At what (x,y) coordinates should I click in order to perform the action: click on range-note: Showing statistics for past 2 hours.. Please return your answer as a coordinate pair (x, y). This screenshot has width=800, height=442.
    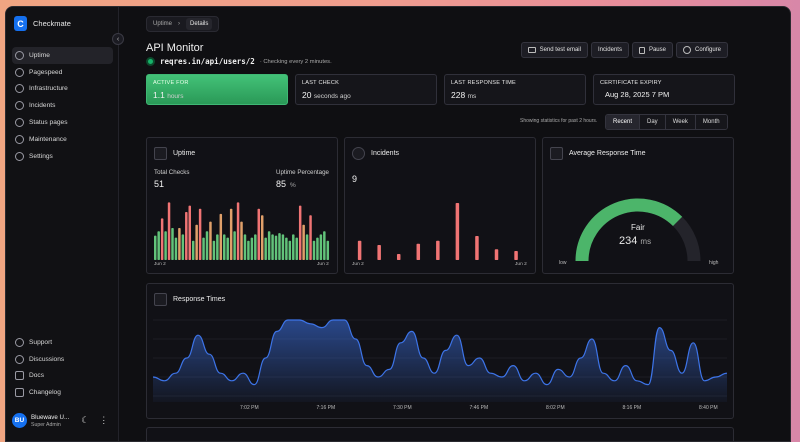
    Looking at the image, I should click on (559, 121).